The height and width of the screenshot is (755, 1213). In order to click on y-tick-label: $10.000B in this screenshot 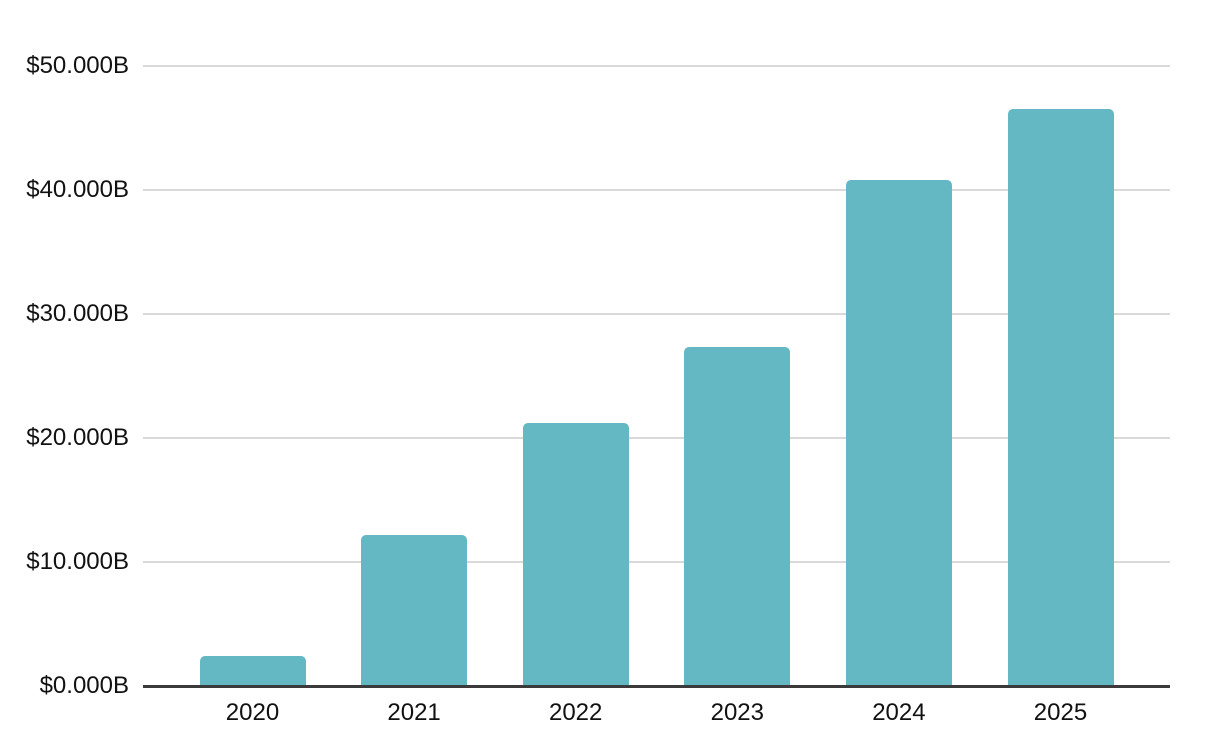, I will do `click(77, 561)`.